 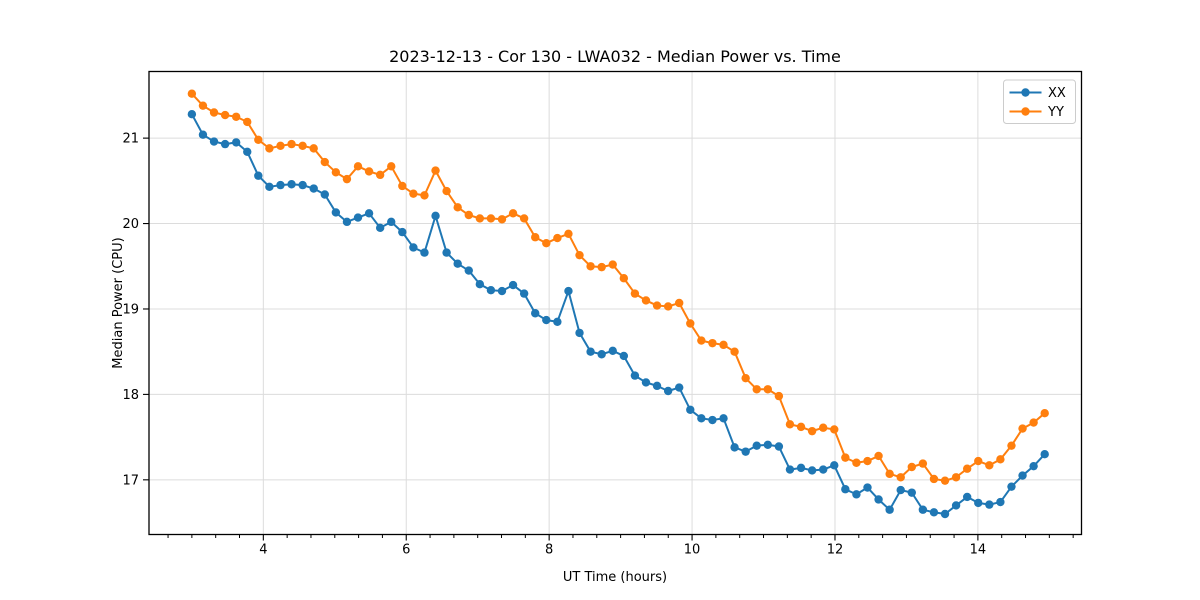 What do you see at coordinates (263, 550) in the screenshot?
I see `x-tick-label: 4` at bounding box center [263, 550].